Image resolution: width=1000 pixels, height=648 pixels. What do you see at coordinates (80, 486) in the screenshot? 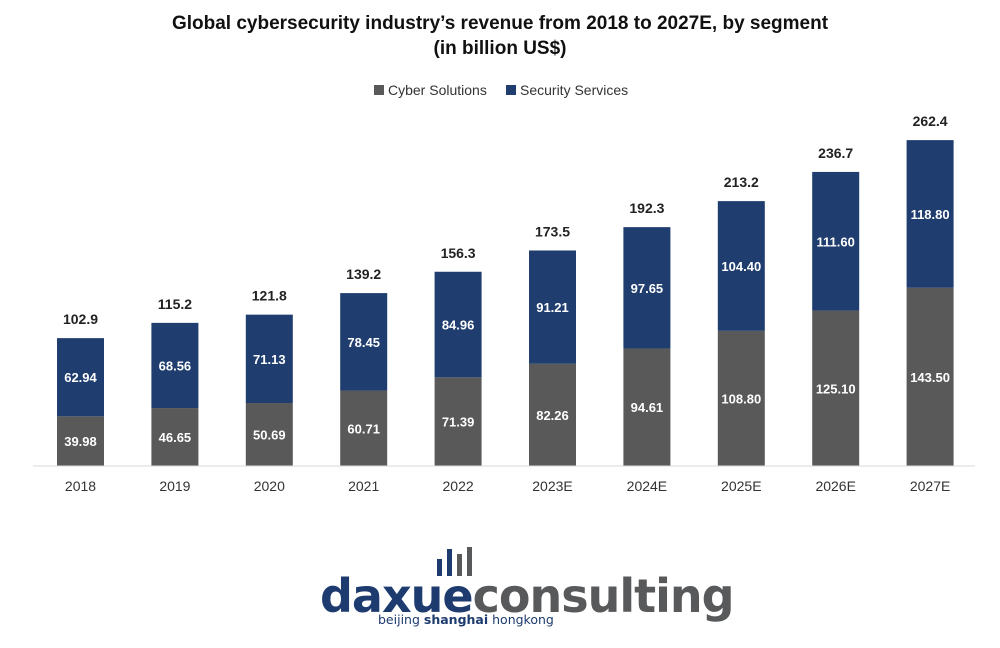
I see `x-tick-2018: 2018` at bounding box center [80, 486].